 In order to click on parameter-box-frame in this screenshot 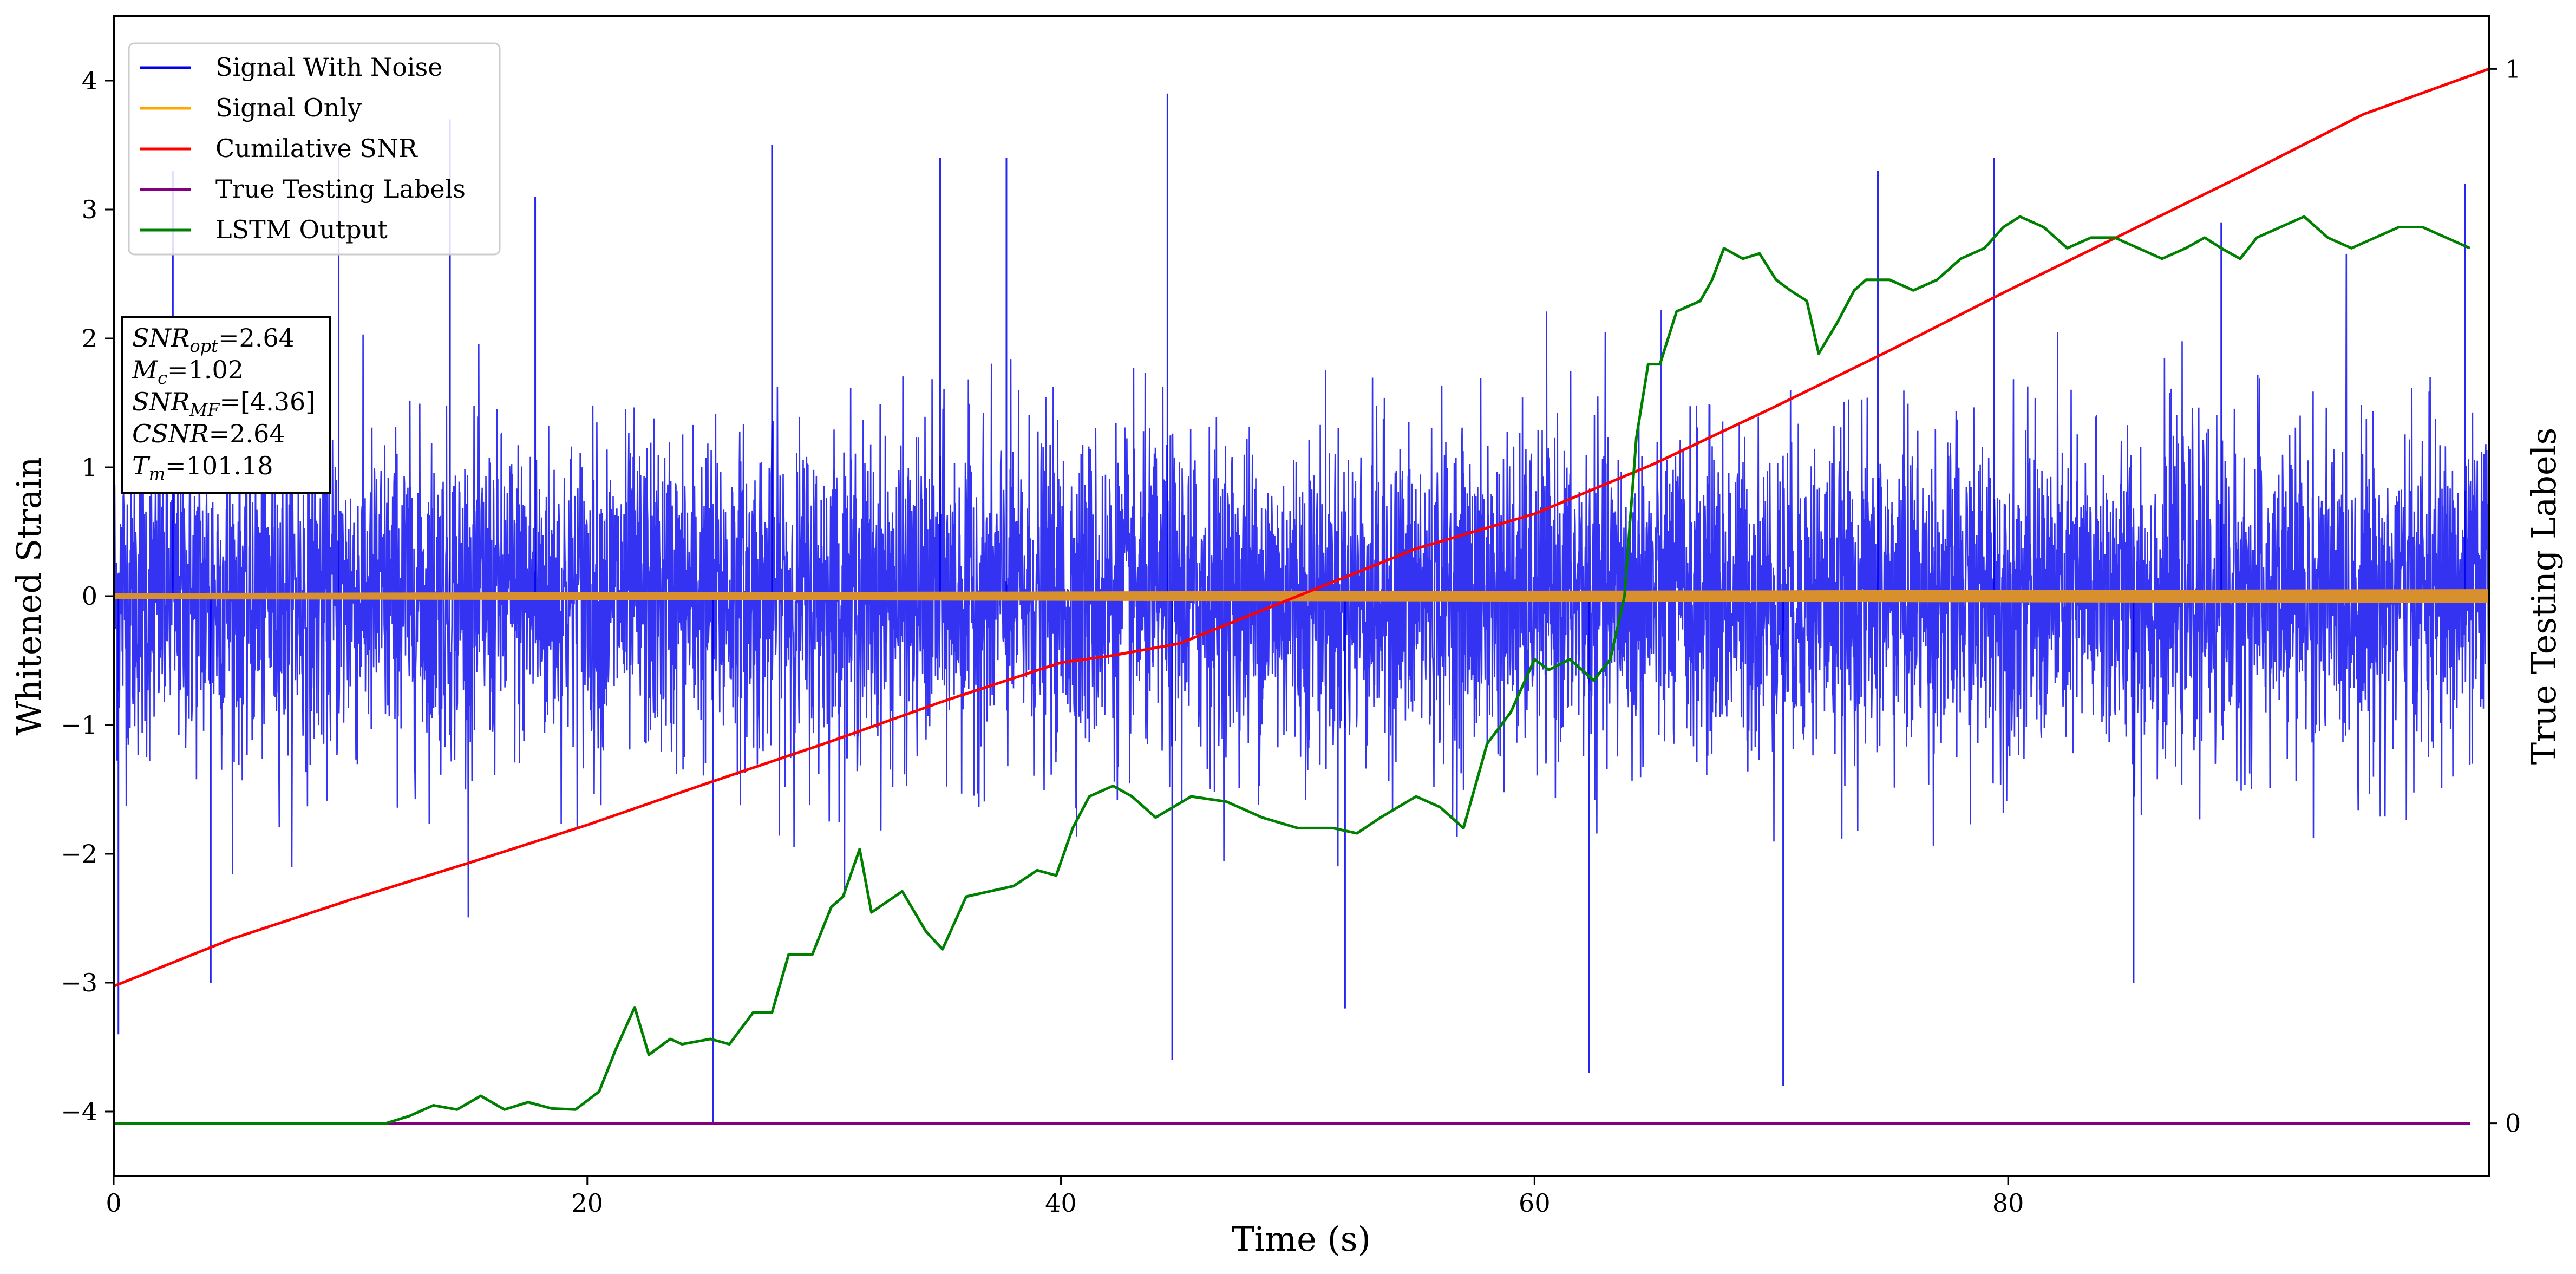, I will do `click(226, 405)`.